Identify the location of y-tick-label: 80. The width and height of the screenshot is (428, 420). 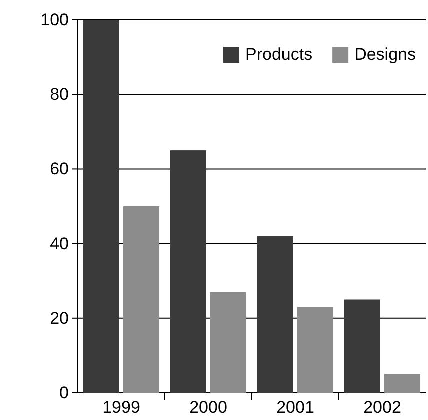
(59, 94).